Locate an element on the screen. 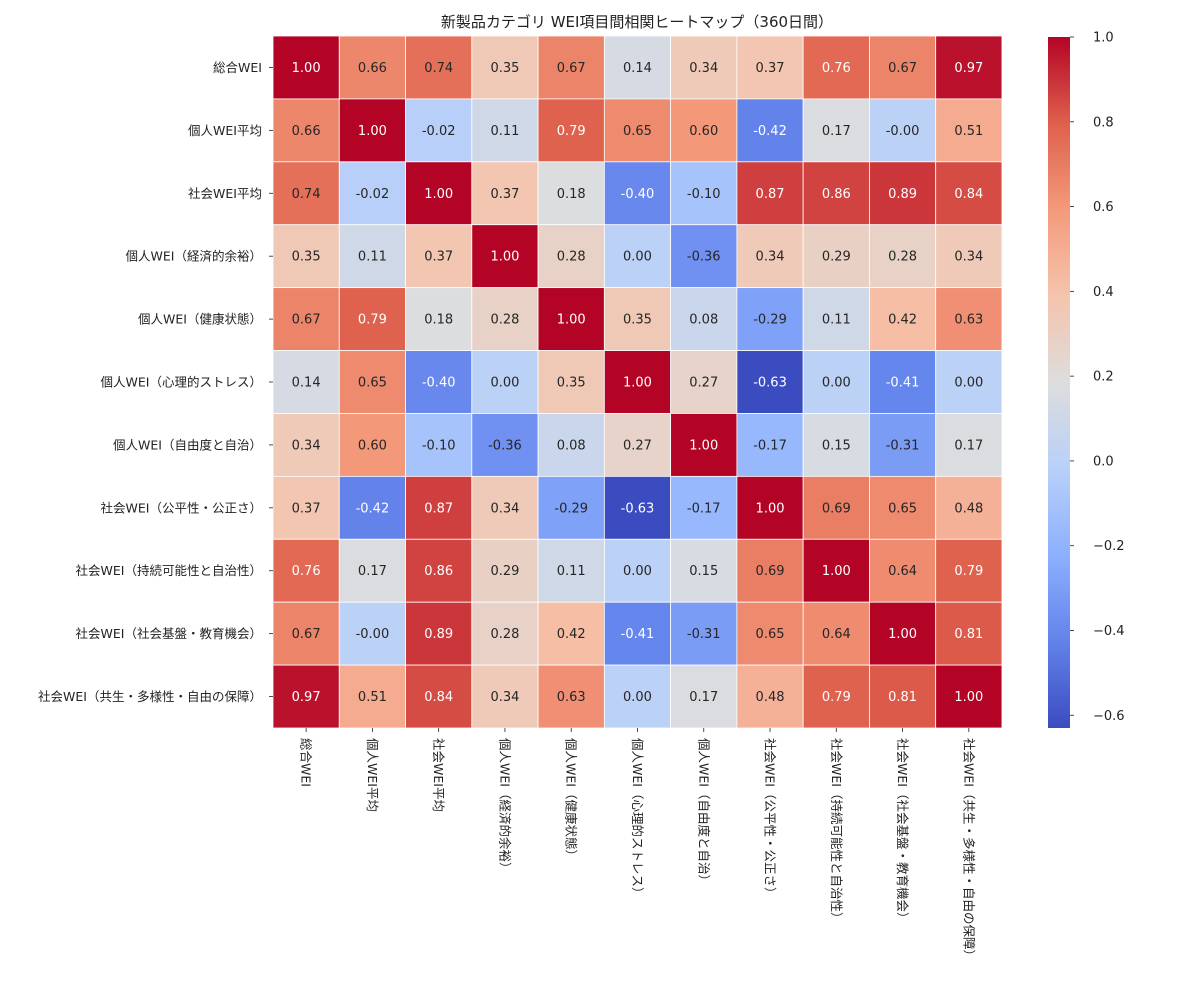  cell-value-10-4: 0.63 is located at coordinates (571, 697).